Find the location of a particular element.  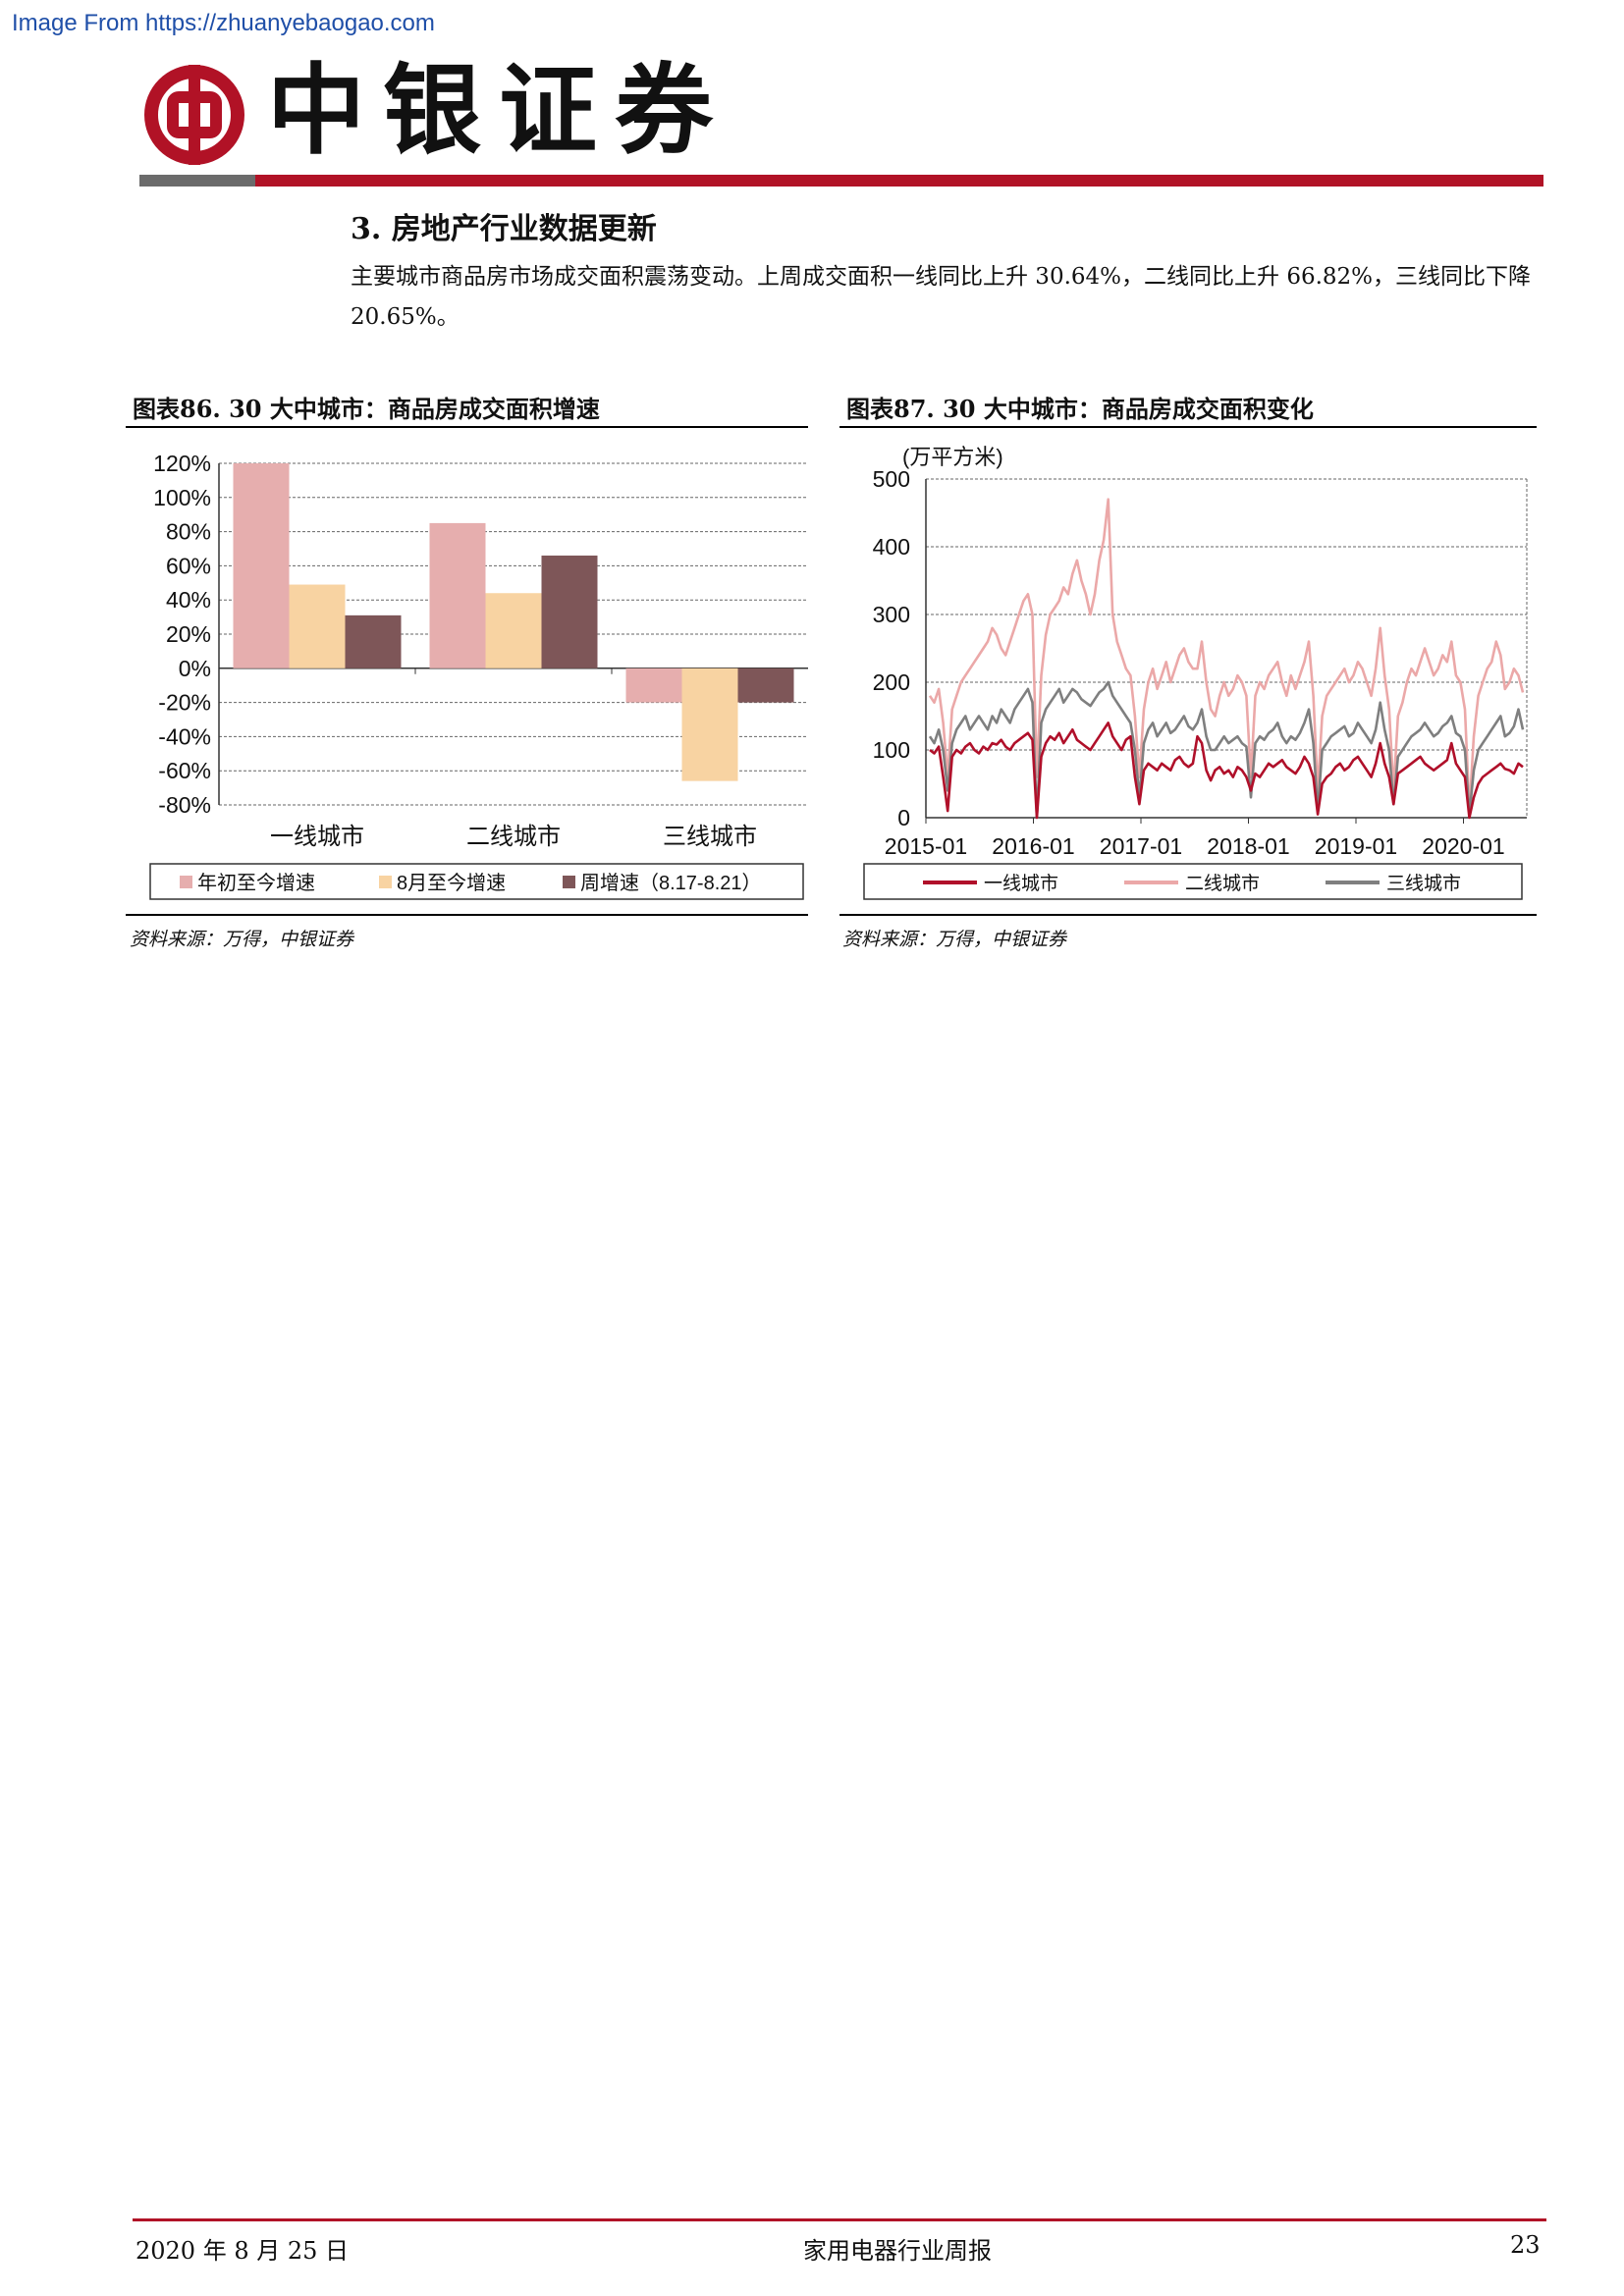

chart86-category-label: 一线城市 is located at coordinates (317, 837).